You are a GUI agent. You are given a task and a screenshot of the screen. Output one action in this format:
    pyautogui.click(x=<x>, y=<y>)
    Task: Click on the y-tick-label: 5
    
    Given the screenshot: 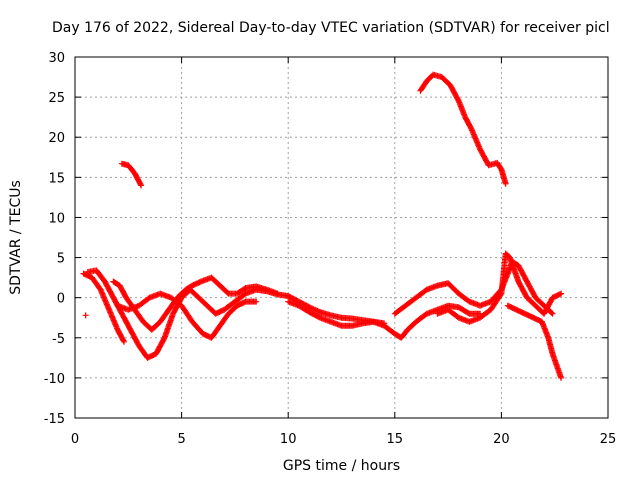 What is the action you would take?
    pyautogui.click(x=61, y=259)
    